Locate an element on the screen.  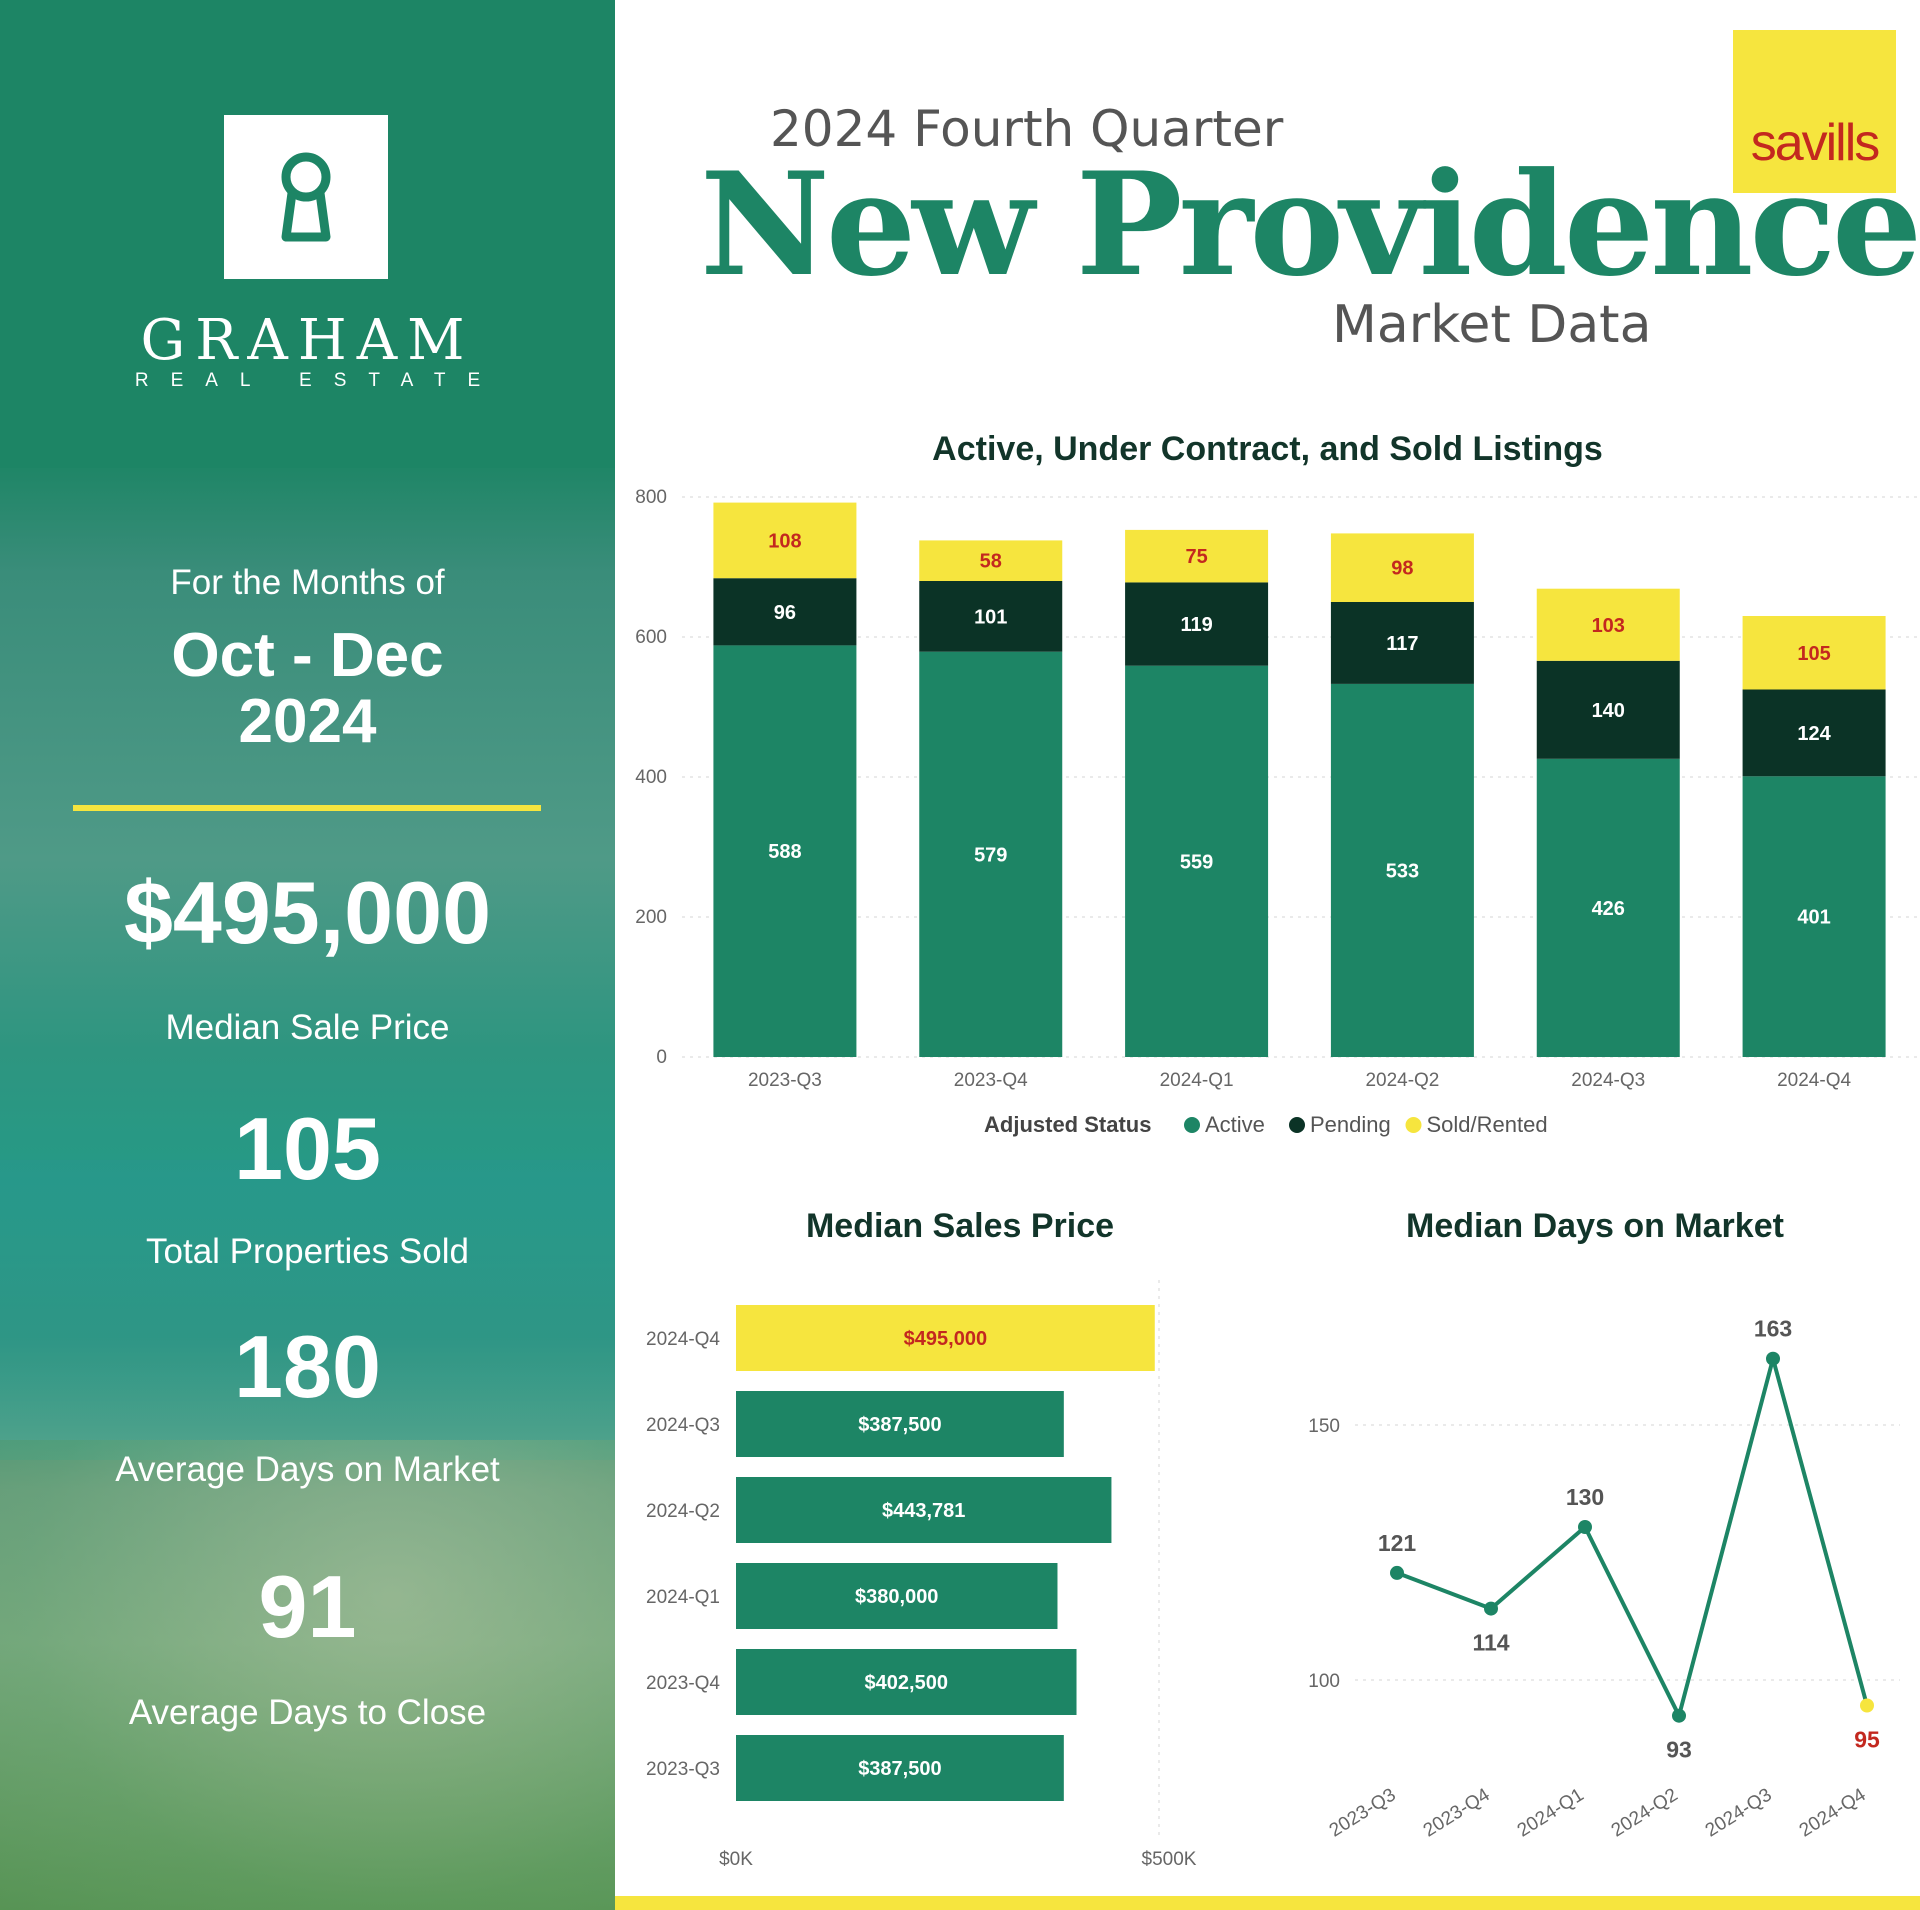
data-label: $443,781 is located at coordinates (923, 1511).